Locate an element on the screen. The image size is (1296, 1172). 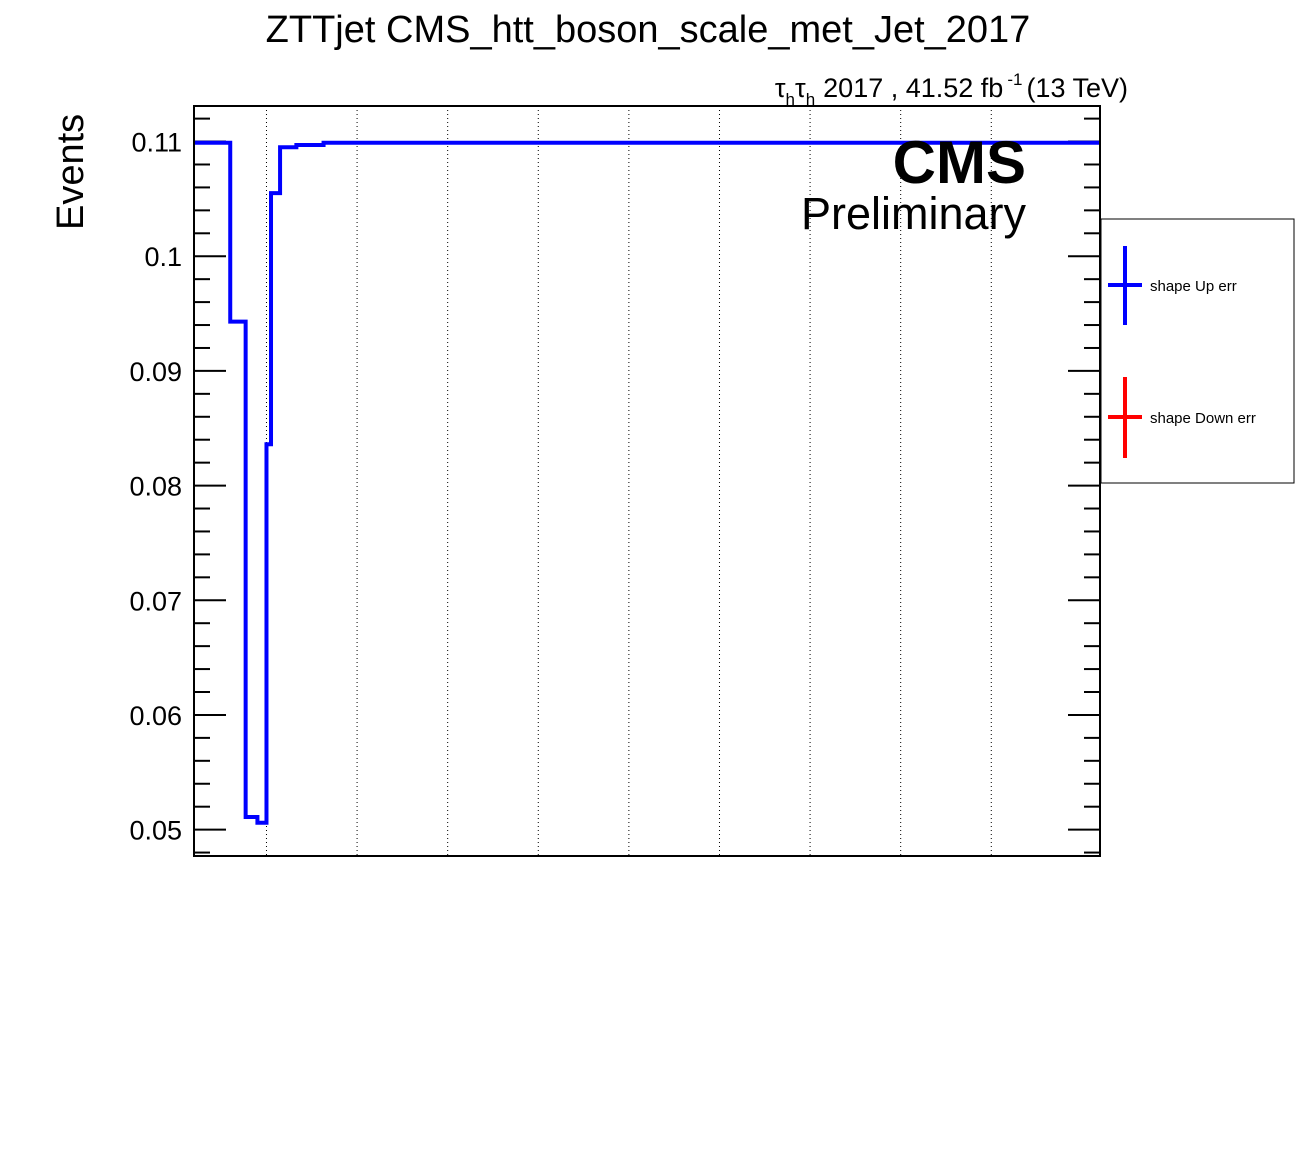
lumi-label: τhτh 2017 , 41.52 fb -1 (13 TeV) is located at coordinates (951, 89).